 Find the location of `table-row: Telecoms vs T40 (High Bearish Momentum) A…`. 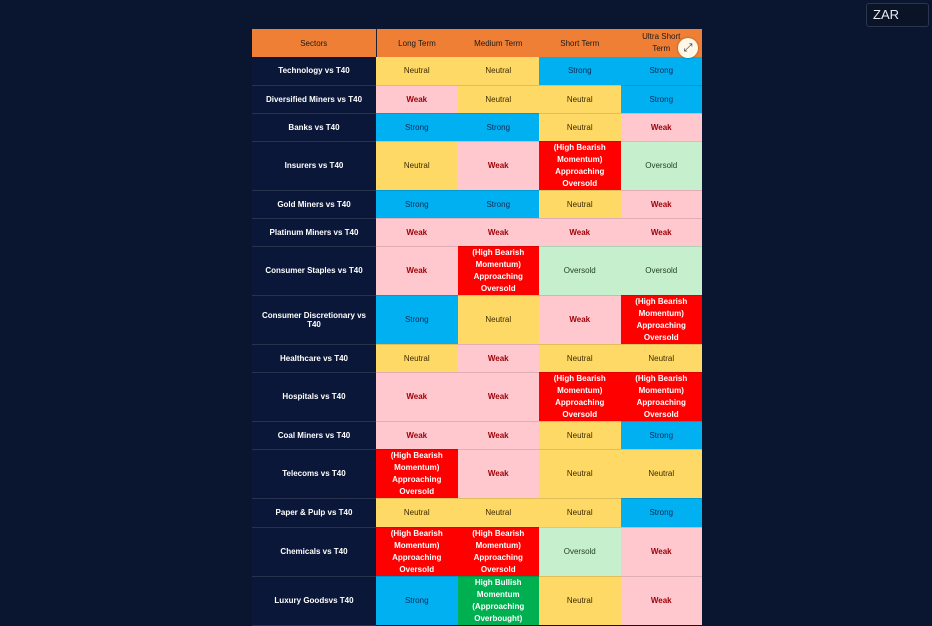

table-row: Telecoms vs T40 (High Bearish Momentum) A… is located at coordinates (477, 474).